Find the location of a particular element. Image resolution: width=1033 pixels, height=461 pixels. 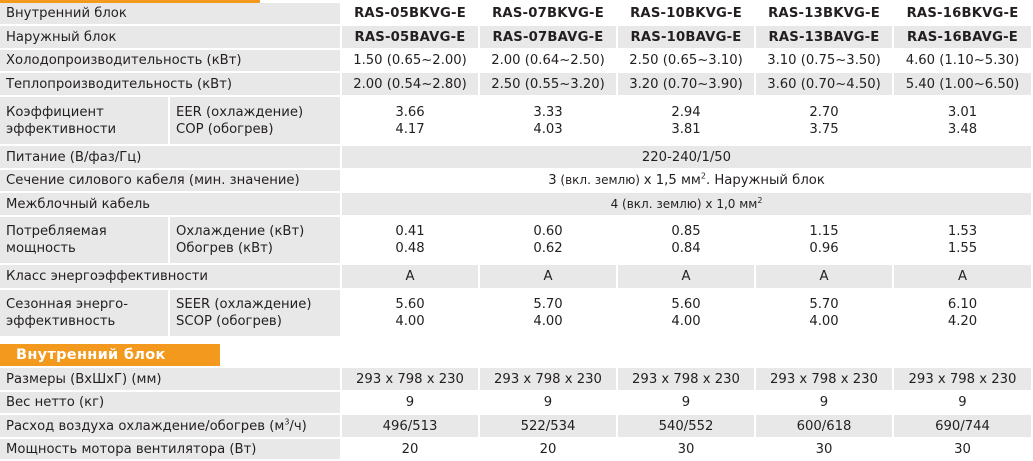

fan-motor-value: 20 is located at coordinates (411, 450).